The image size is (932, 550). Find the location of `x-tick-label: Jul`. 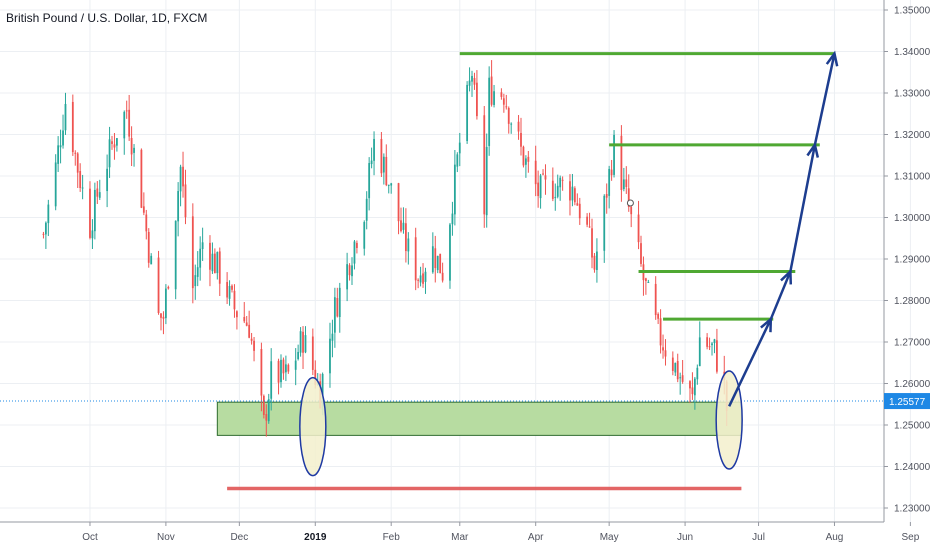

x-tick-label: Jul is located at coordinates (758, 537).